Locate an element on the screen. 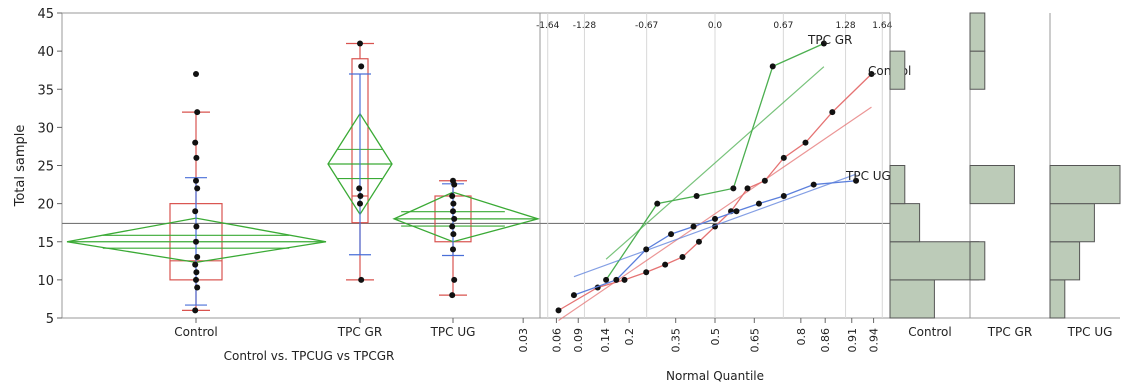  quantile-series-label: TPC GR is located at coordinates (829, 40).